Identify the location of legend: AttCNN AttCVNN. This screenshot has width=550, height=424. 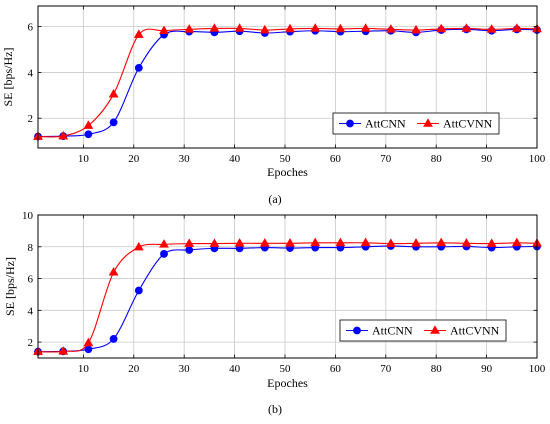
(416, 123).